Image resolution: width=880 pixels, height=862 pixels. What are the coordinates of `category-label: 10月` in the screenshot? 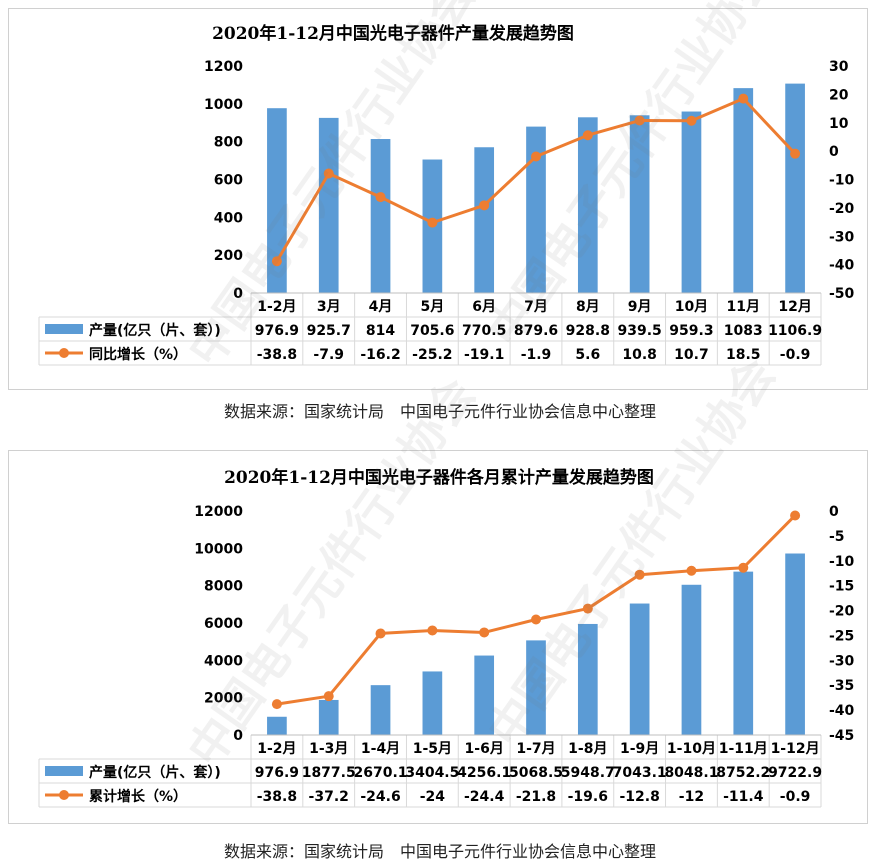 It's located at (691, 307).